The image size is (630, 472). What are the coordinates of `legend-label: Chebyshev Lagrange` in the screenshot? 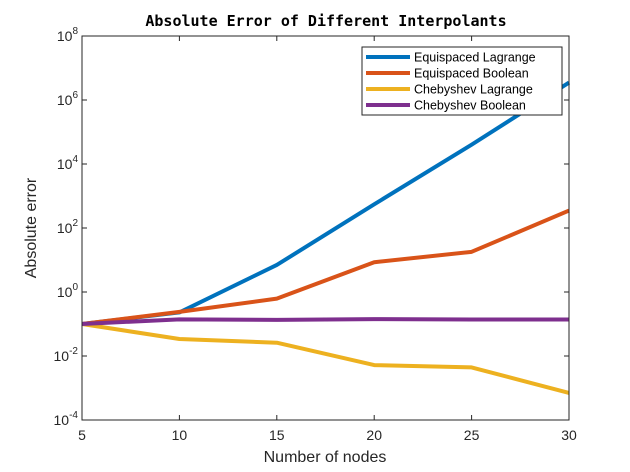 It's located at (473, 90).